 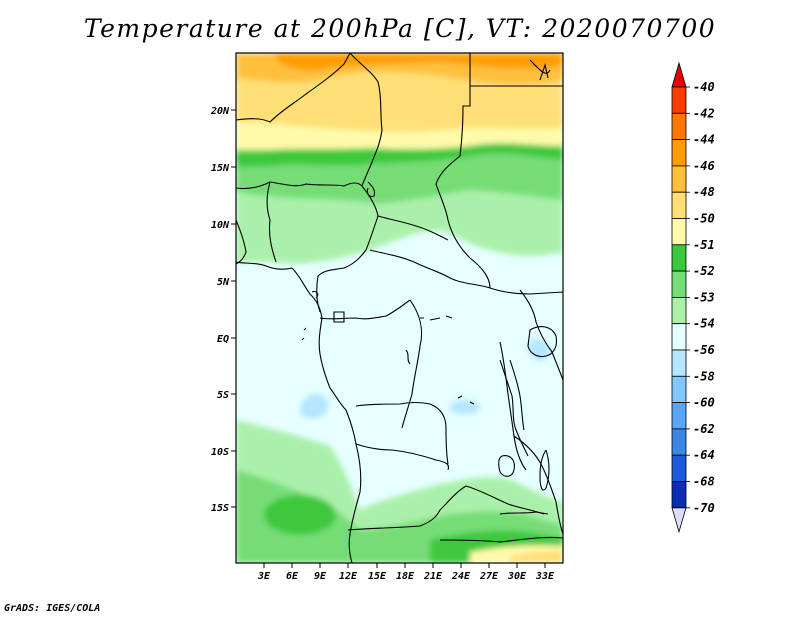 What do you see at coordinates (223, 282) in the screenshot?
I see `lat-label-5n: 5N` at bounding box center [223, 282].